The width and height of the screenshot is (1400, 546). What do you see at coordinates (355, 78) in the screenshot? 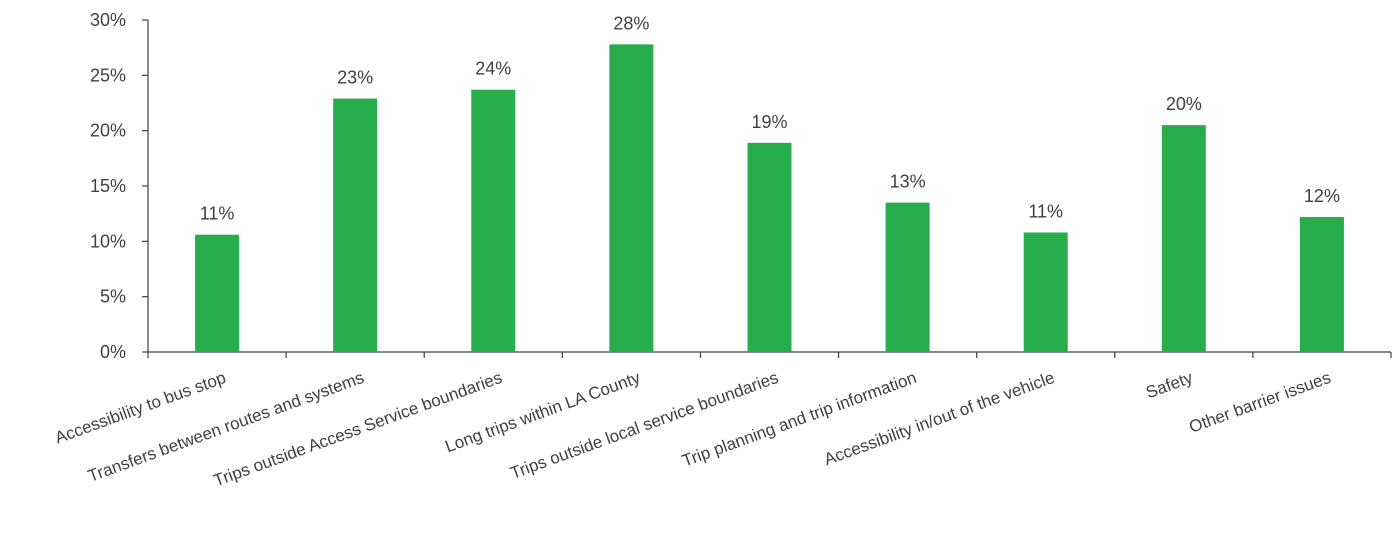
I see `data-label: 23%` at bounding box center [355, 78].